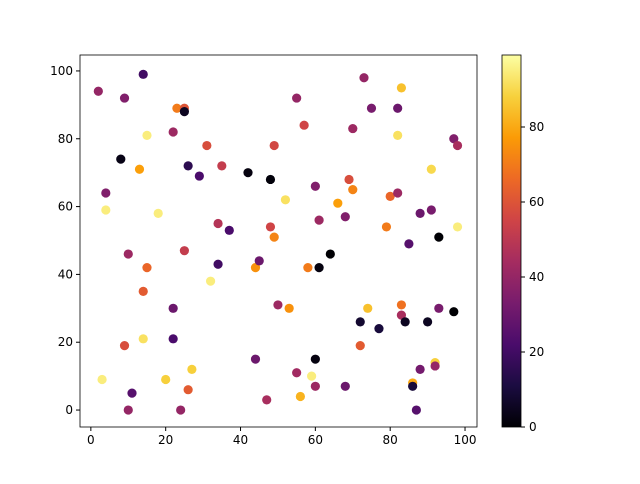  I want to click on y-tick-label: 20, so click(65, 342).